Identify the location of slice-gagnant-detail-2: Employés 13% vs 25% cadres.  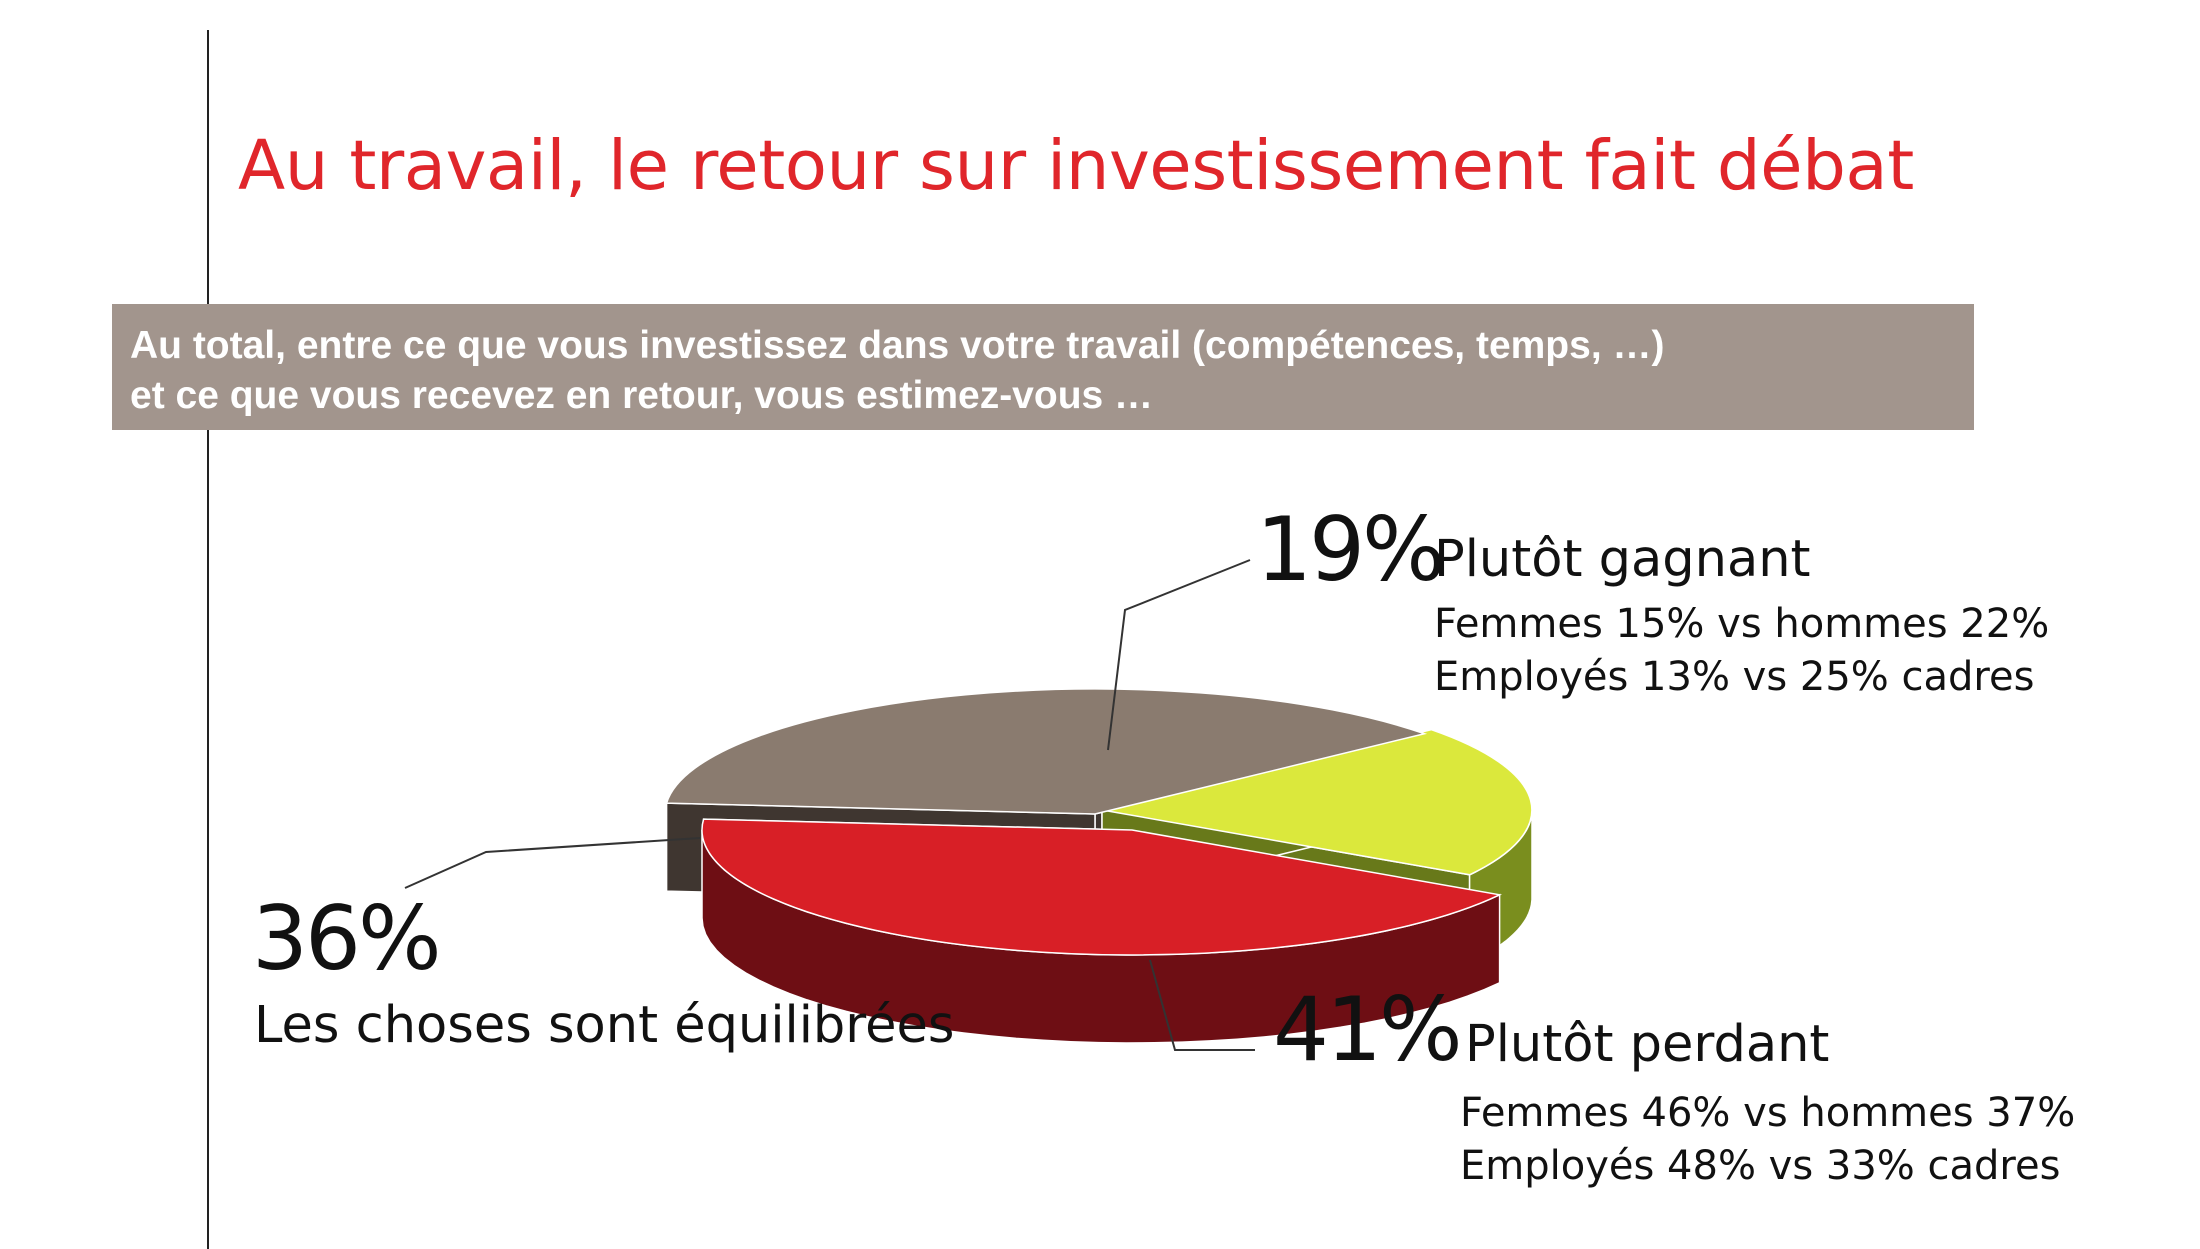
(1734, 677).